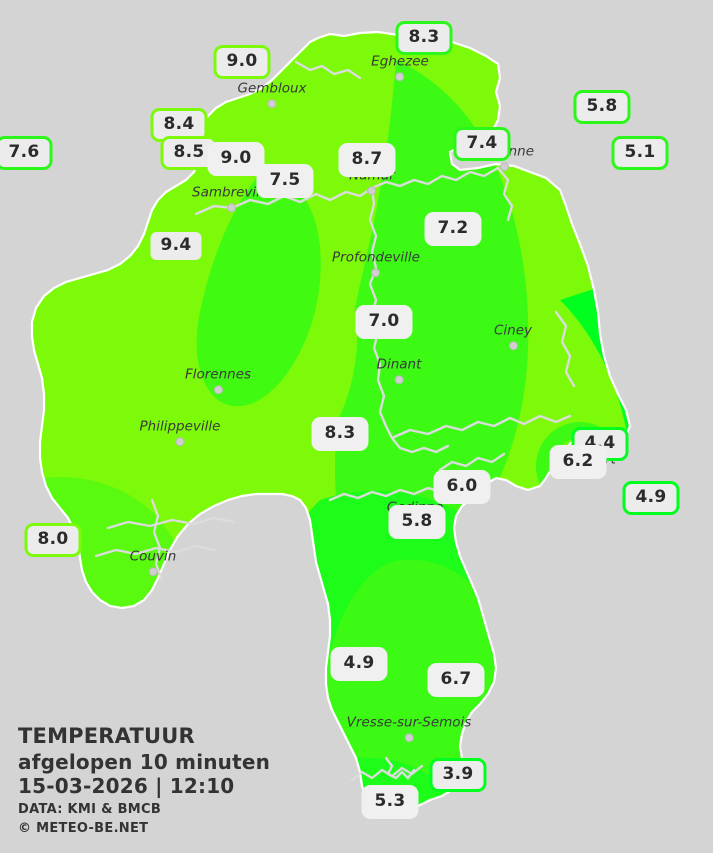 Image resolution: width=713 pixels, height=853 pixels. What do you see at coordinates (144, 761) in the screenshot?
I see `legend-subtitle: afgelopen 10 minuten` at bounding box center [144, 761].